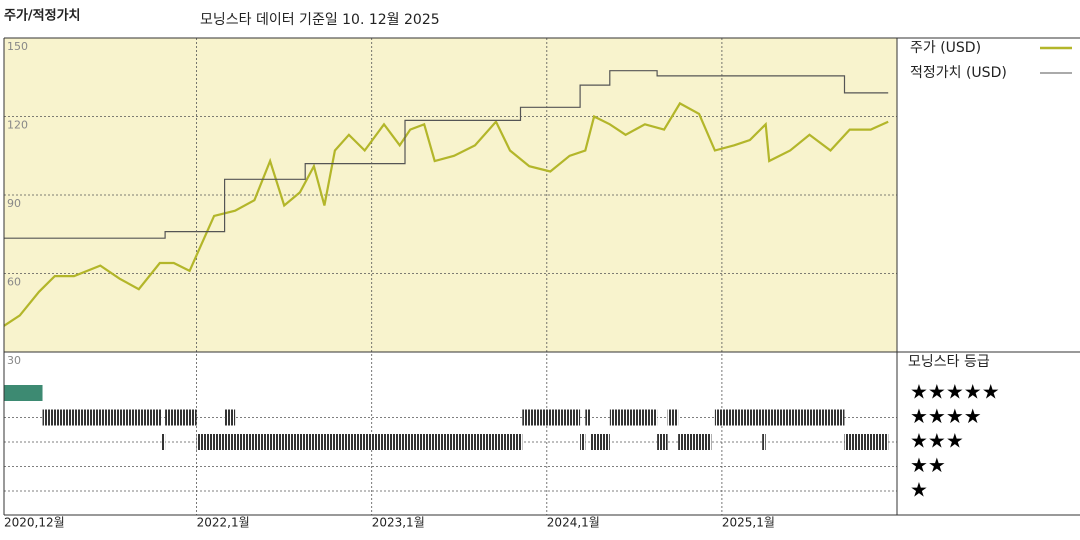  Describe the element at coordinates (949, 362) in the screenshot. I see `rating-title: 모닝스타 등급` at that location.